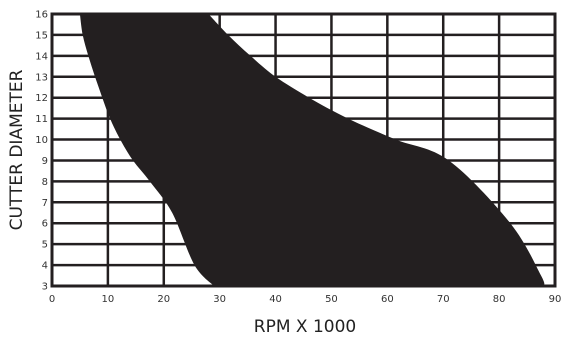  I want to click on y-tick-label: 7, so click(45, 203).